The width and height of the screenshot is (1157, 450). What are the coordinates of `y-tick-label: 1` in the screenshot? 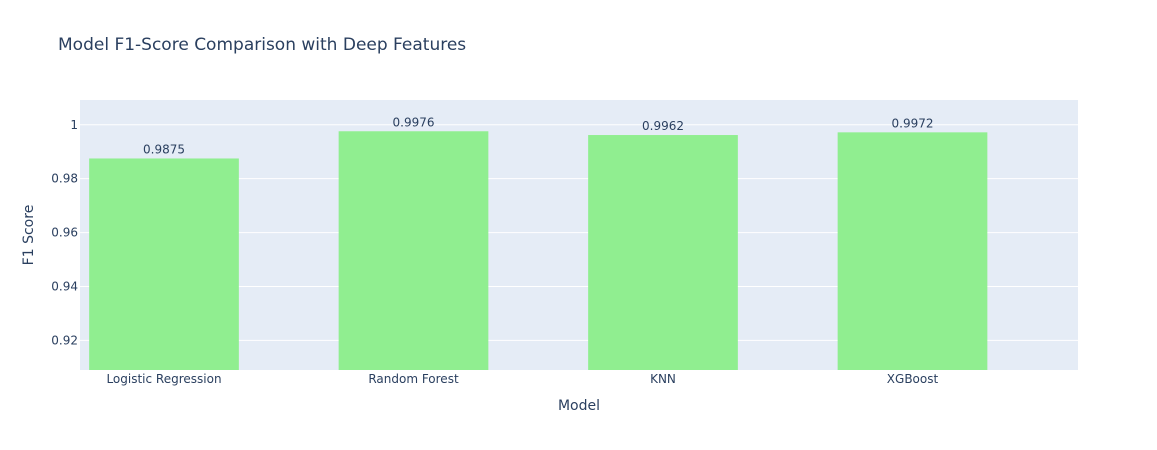 It's located at (74, 125).